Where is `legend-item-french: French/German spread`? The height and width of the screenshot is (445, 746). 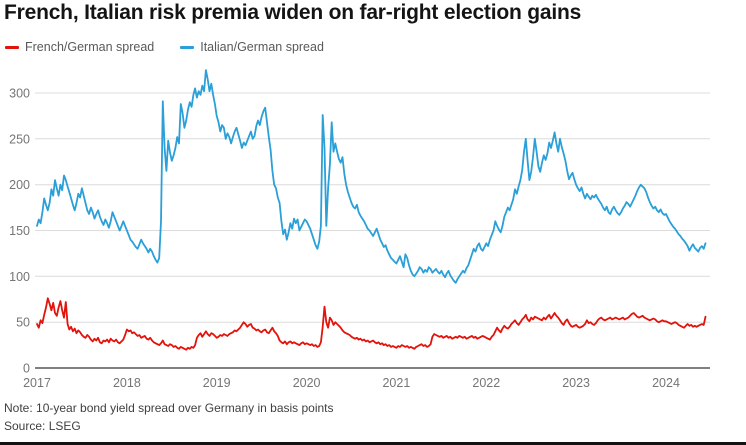
legend-item-french: French/German spread is located at coordinates (79, 47).